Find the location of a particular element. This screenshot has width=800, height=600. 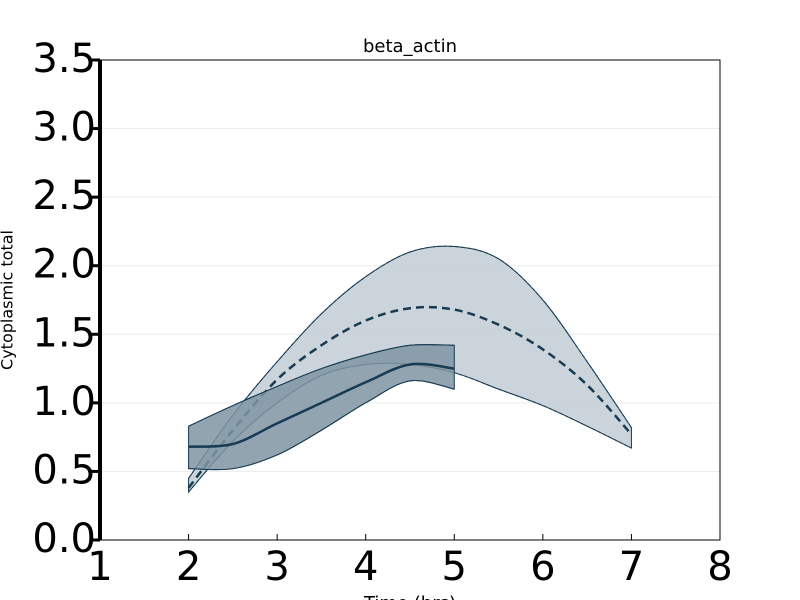

y-tick-label: 2.0 is located at coordinates (64, 265).